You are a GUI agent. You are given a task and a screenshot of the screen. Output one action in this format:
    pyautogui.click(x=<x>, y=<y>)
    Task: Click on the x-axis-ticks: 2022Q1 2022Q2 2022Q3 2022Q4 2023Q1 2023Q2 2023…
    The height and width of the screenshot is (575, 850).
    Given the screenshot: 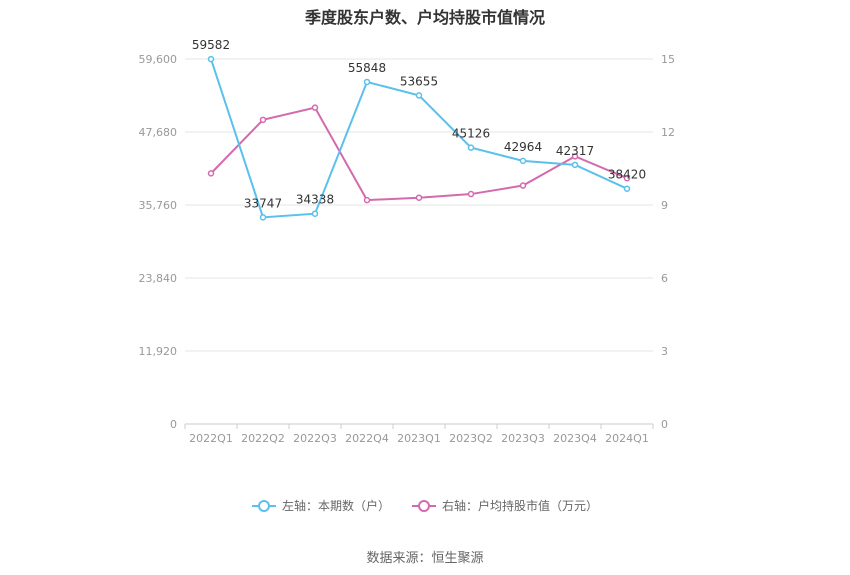 What is the action you would take?
    pyautogui.click(x=419, y=438)
    